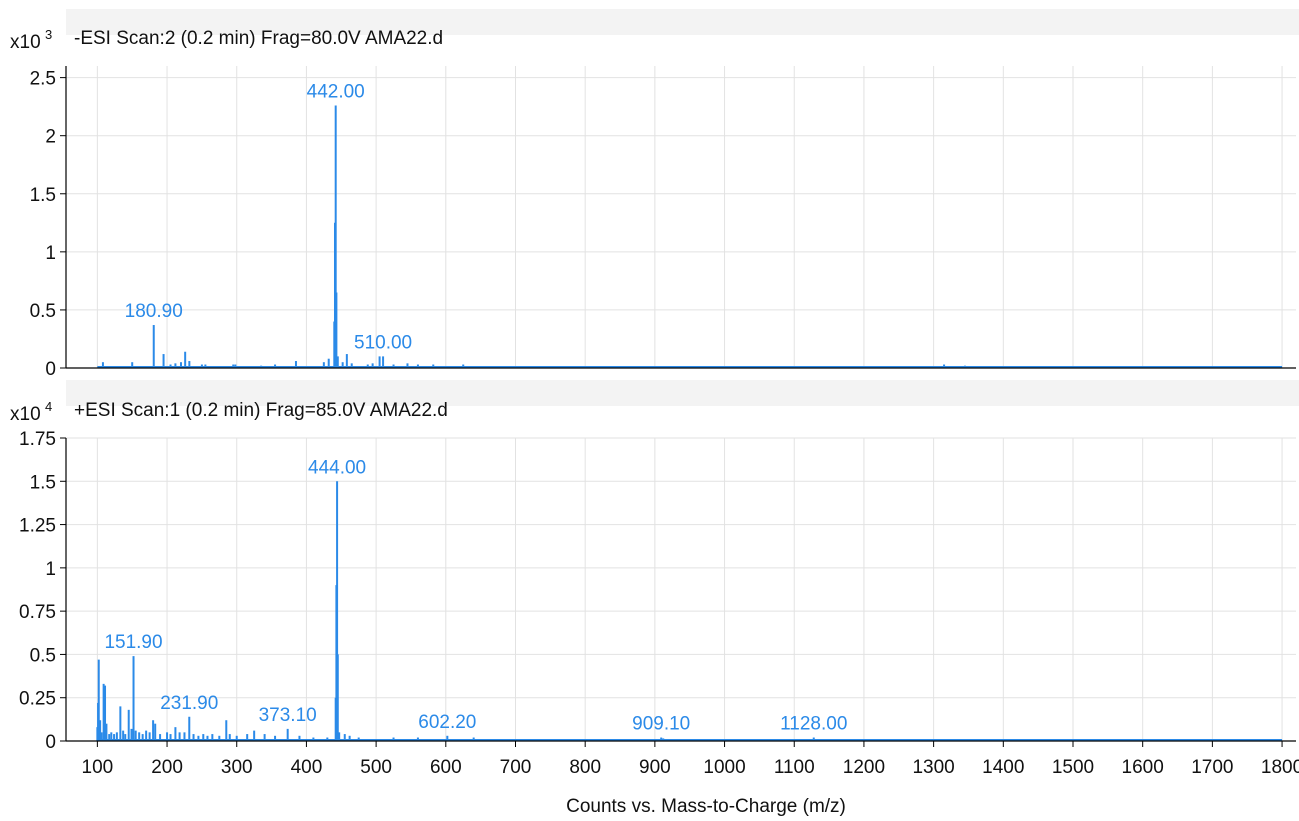 Image resolution: width=1299 pixels, height=821 pixels. Describe the element at coordinates (37, 699) in the screenshot. I see `y-tick-label: 0.25` at that location.